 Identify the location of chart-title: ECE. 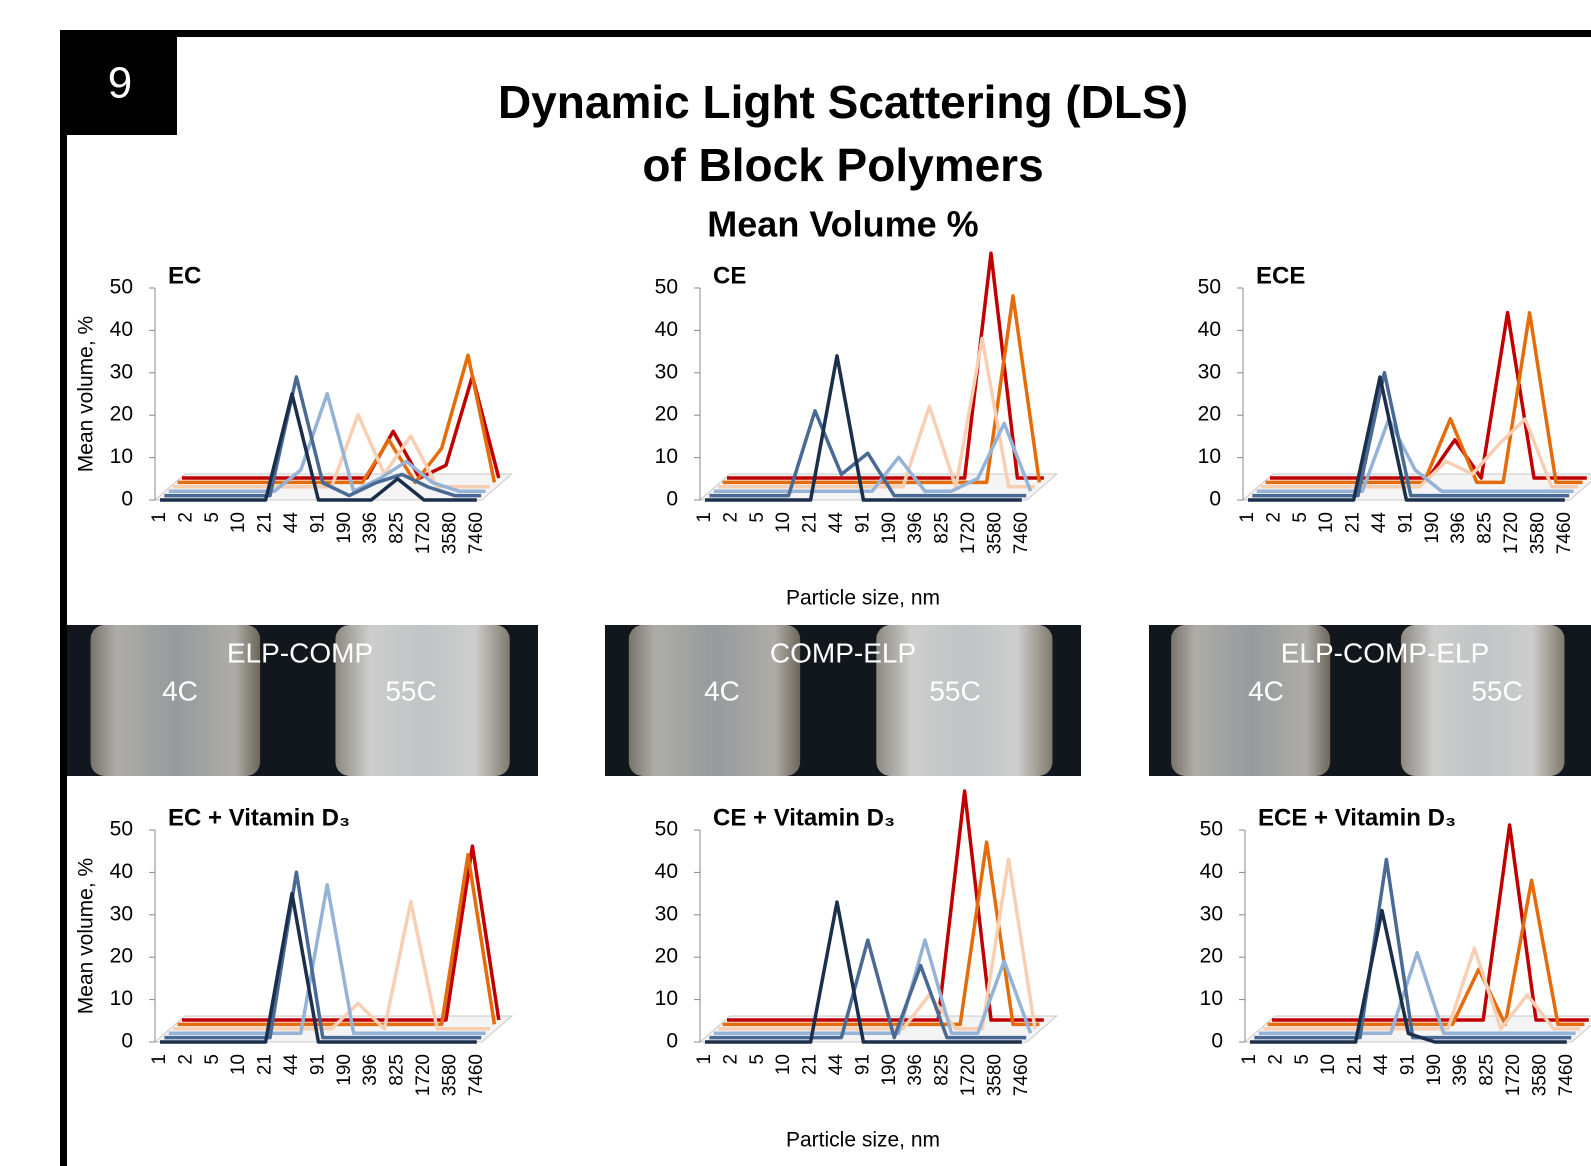
(1280, 275).